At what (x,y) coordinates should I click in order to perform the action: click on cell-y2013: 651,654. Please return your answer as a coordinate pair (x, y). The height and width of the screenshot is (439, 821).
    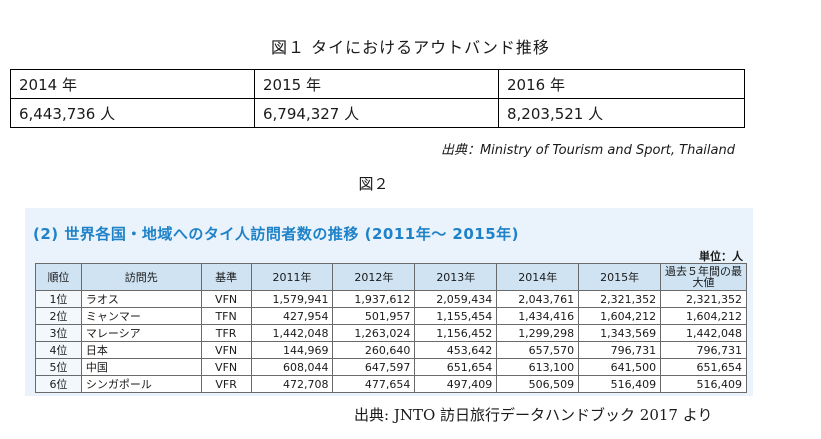
    Looking at the image, I should click on (456, 367).